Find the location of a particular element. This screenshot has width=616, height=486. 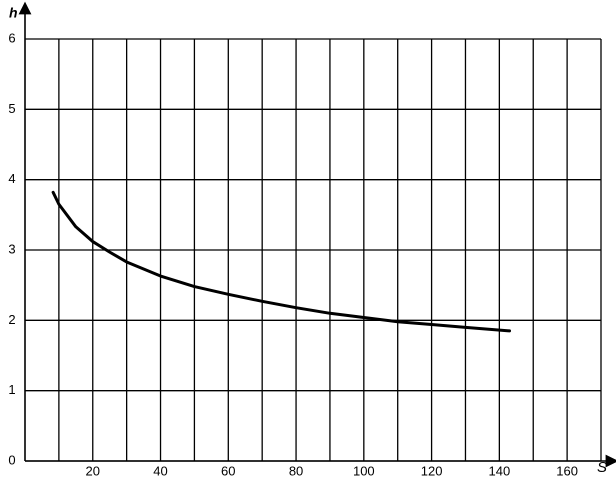

x-tick-label: 120 is located at coordinates (432, 470).